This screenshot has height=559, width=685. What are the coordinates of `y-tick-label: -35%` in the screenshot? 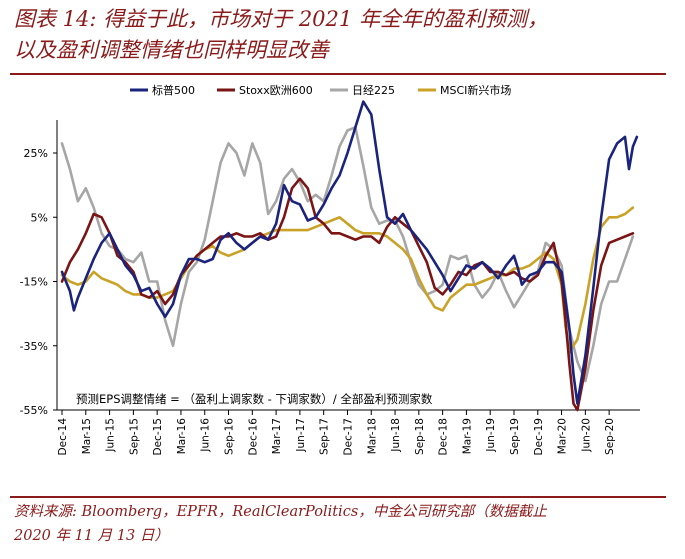 It's located at (34, 346).